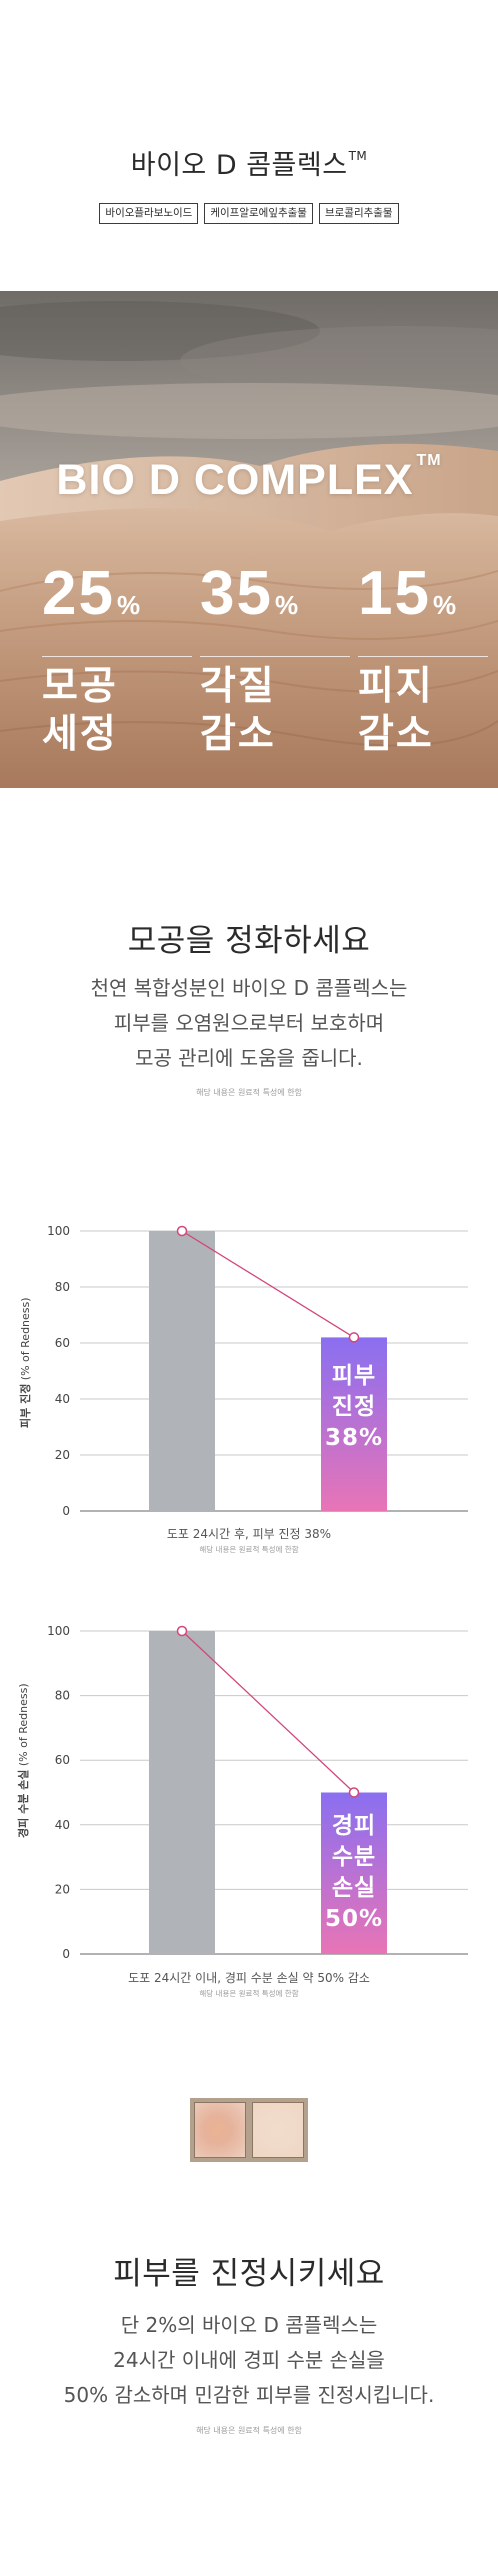 The image size is (498, 2560). I want to click on product-title-text: 바이오 D 콤플렉스, so click(239, 165).